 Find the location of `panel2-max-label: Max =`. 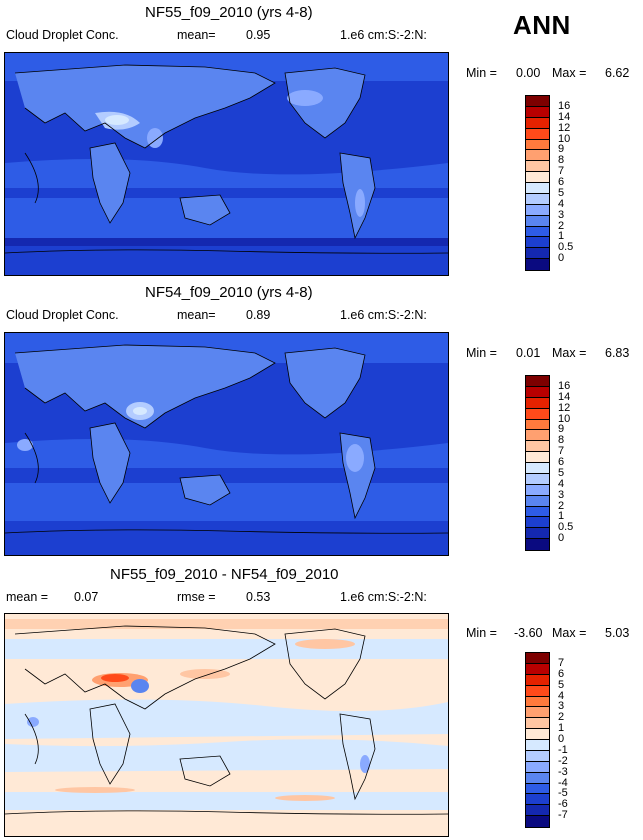

panel2-max-label: Max = is located at coordinates (569, 353).